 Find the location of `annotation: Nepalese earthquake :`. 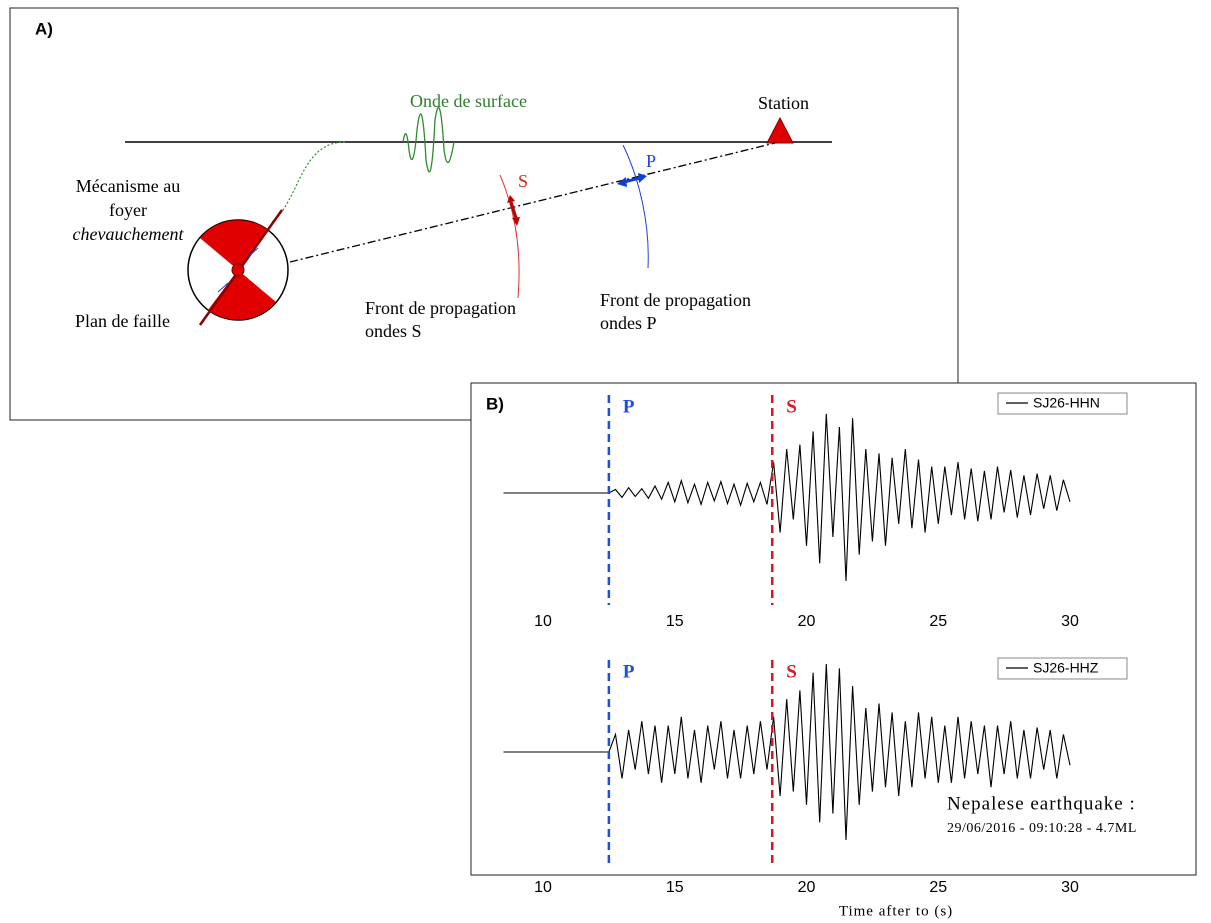

annotation: Nepalese earthquake : is located at coordinates (1041, 803).